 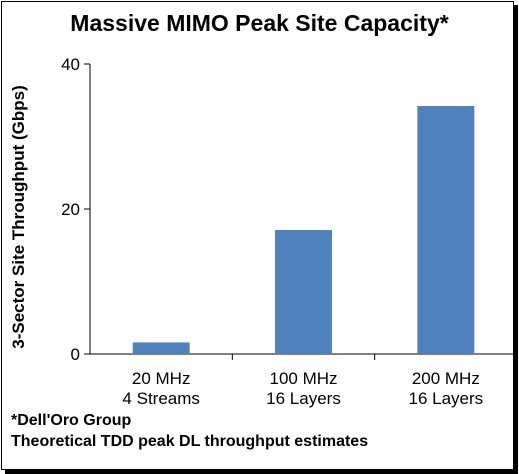 I want to click on y-tick-label: 0, so click(x=75, y=354).